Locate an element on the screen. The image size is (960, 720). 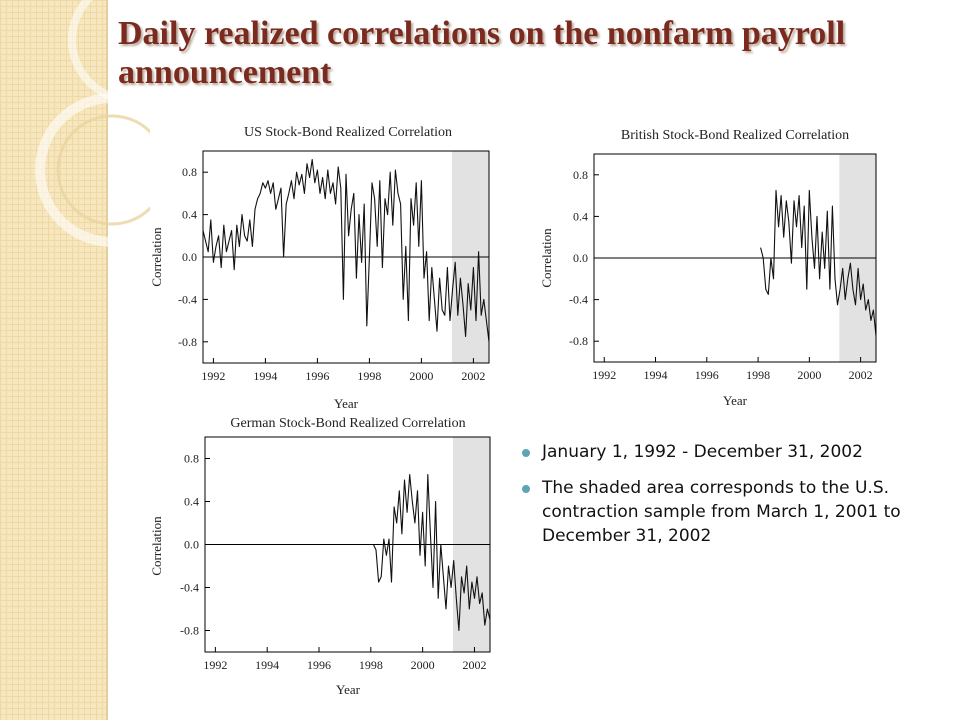
chart-title: US Stock-Bond Realized Correlation is located at coordinates (348, 132).